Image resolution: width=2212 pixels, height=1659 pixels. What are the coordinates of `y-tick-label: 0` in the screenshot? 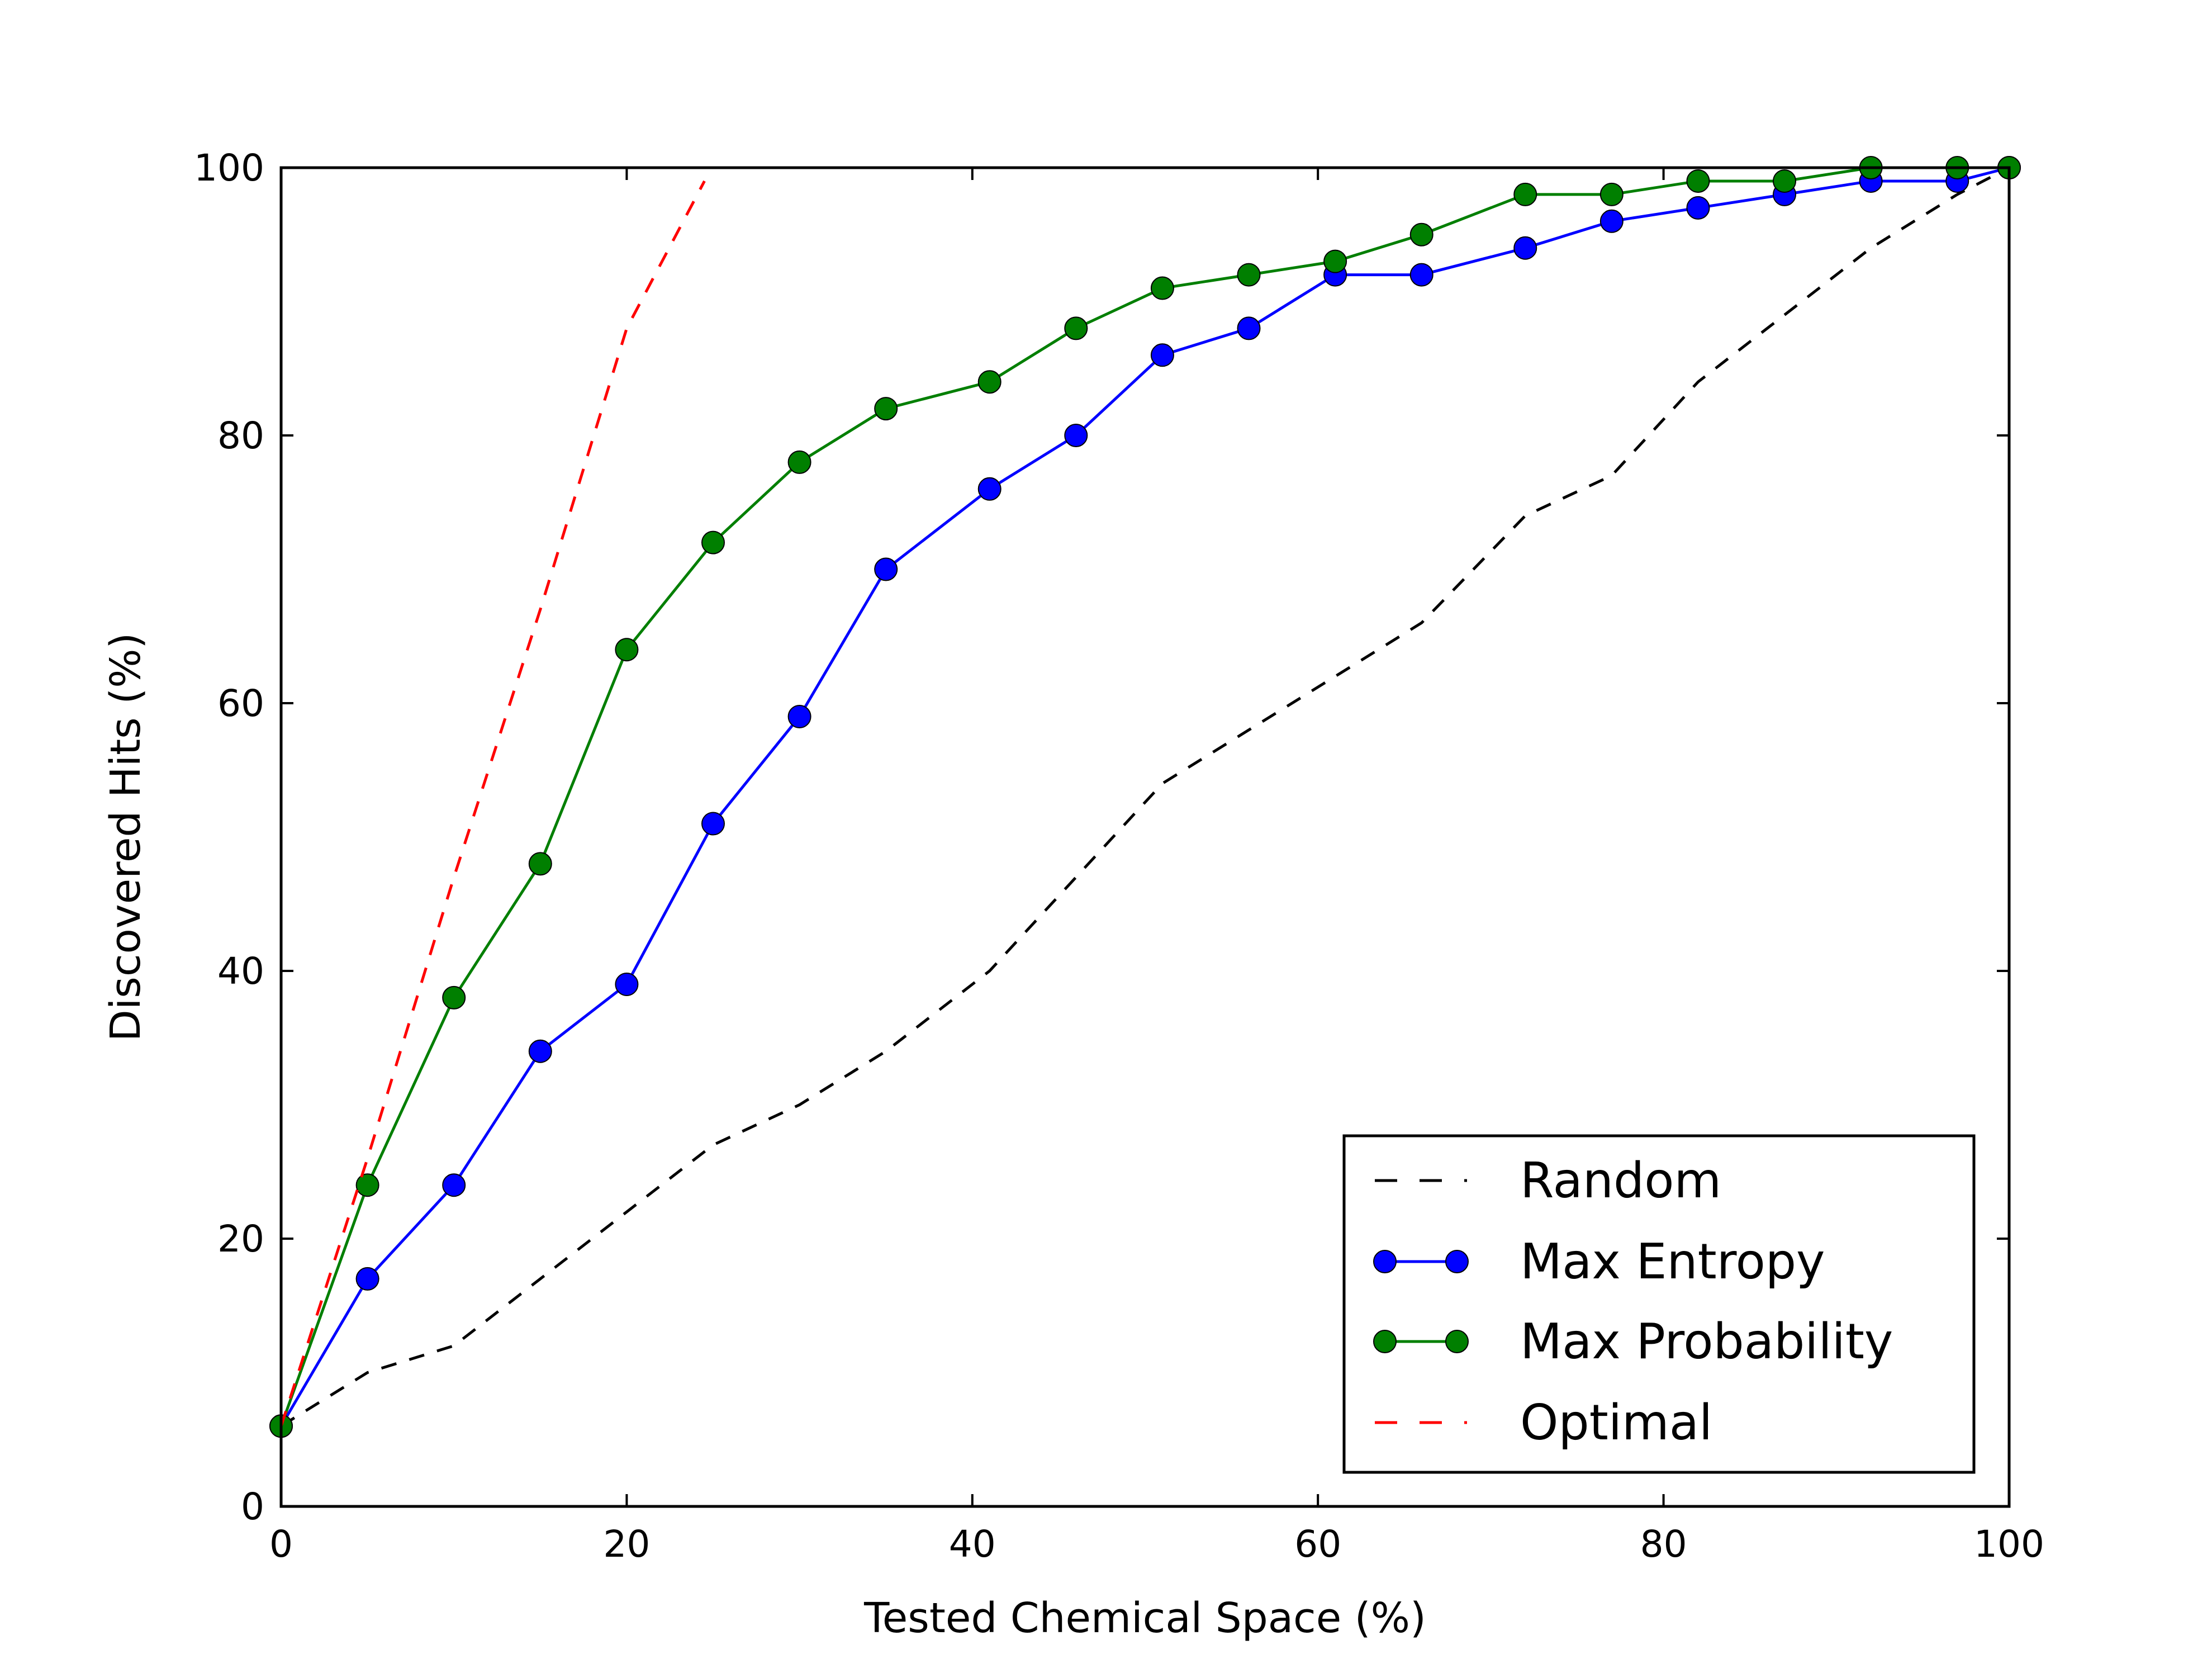 It's located at (253, 1506).